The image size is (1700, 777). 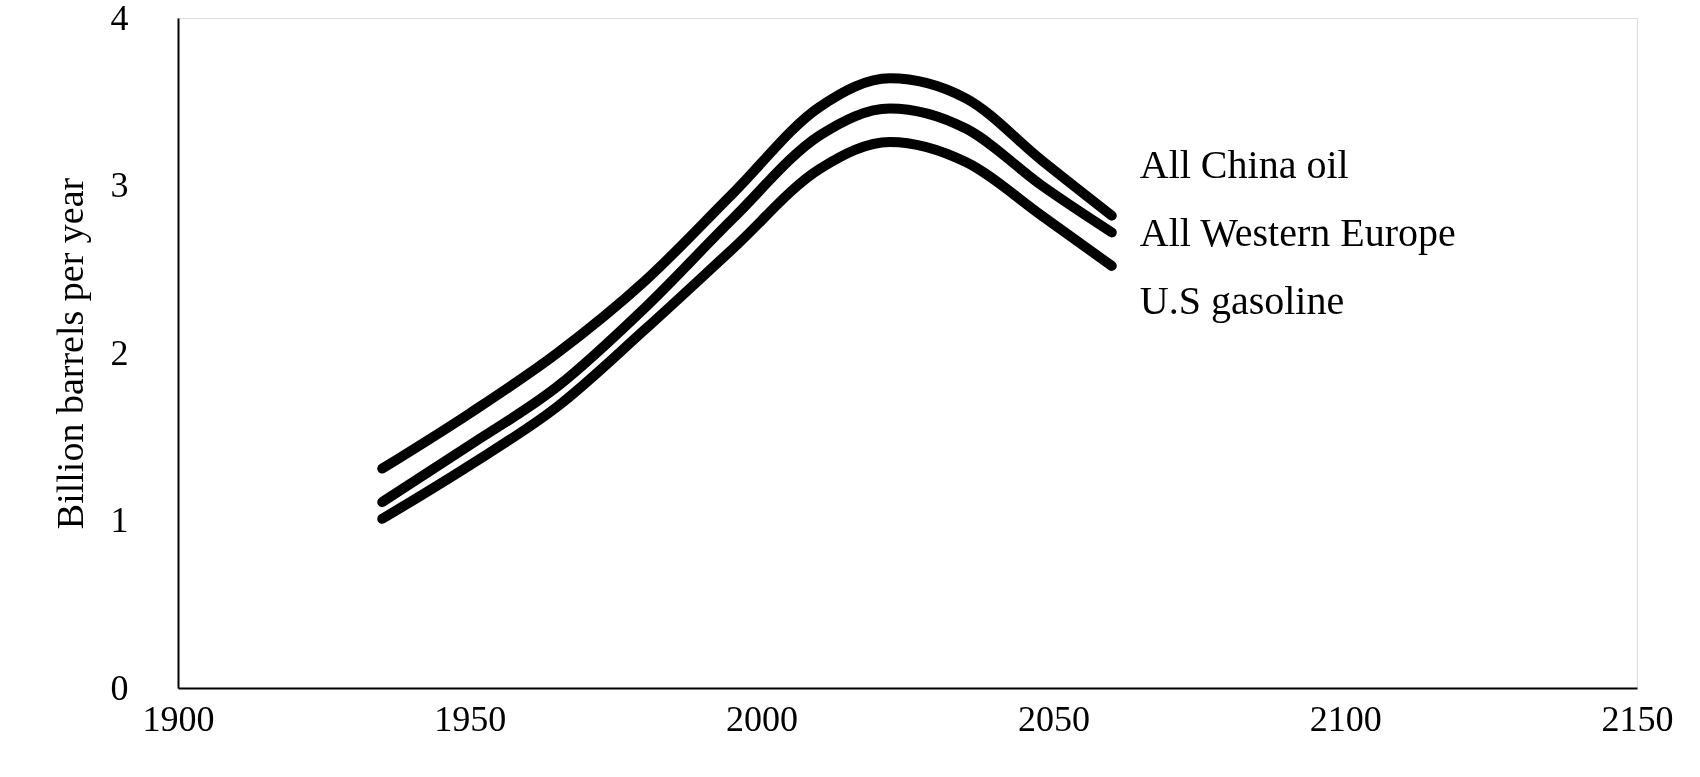 What do you see at coordinates (119, 352) in the screenshot?
I see `y-tick-label: 2` at bounding box center [119, 352].